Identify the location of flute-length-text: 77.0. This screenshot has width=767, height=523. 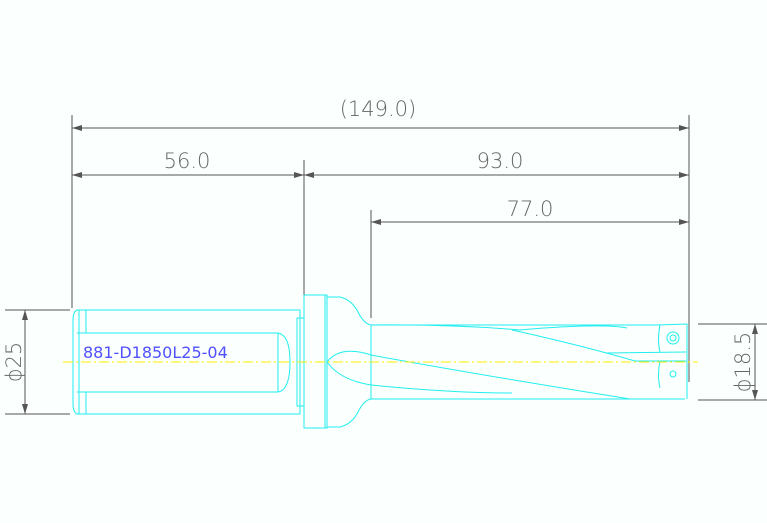
(530, 209).